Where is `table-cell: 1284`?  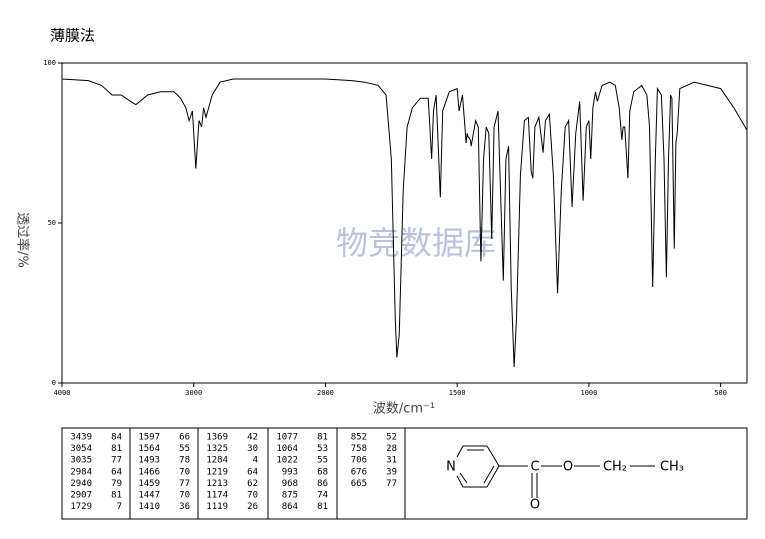
table-cell: 1284 is located at coordinates (217, 461).